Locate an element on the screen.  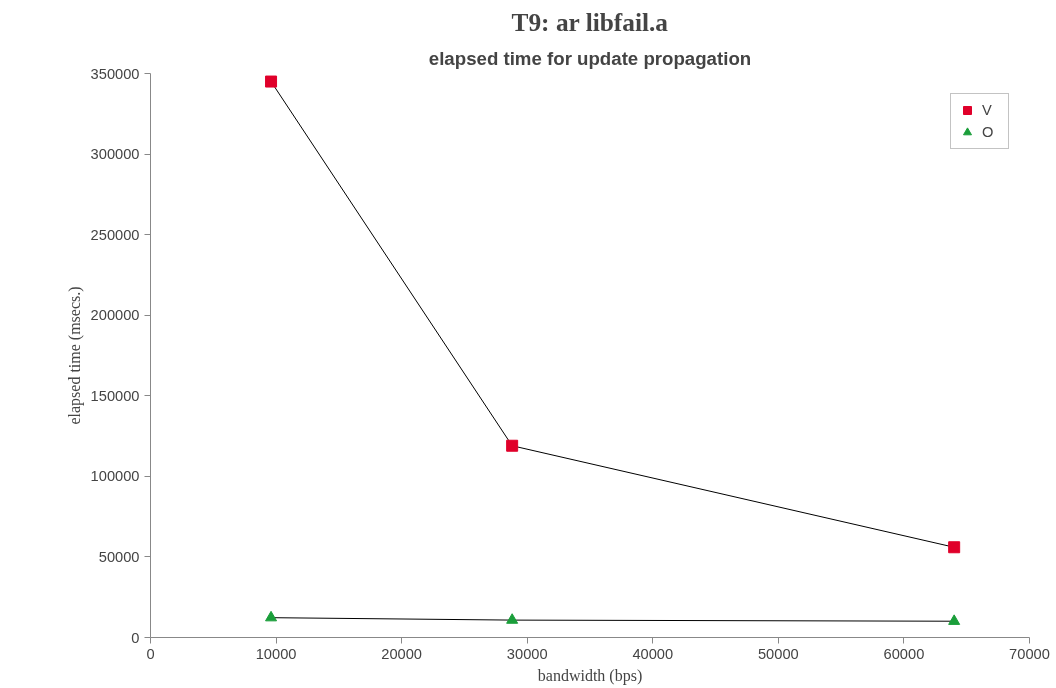
x-tick-label: 40000 is located at coordinates (653, 653).